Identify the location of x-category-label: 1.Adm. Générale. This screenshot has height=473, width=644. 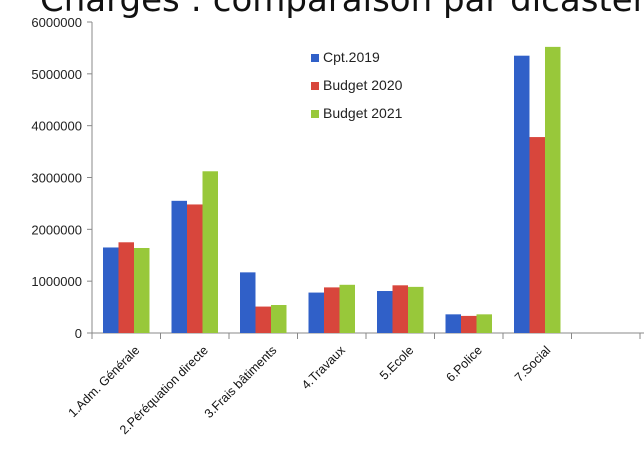
(104, 381).